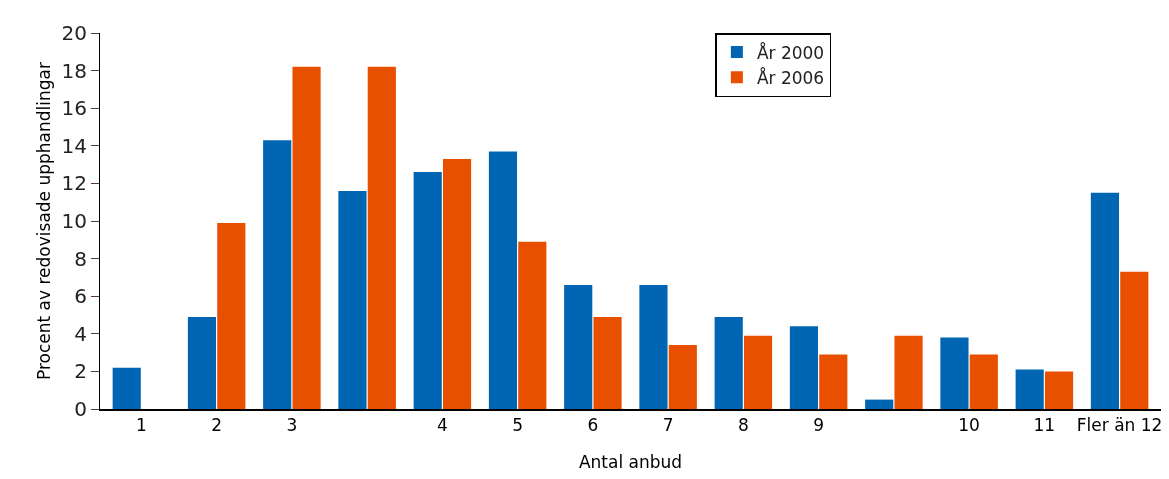  Describe the element at coordinates (74, 221) in the screenshot. I see `y-tick-label: 10` at that location.